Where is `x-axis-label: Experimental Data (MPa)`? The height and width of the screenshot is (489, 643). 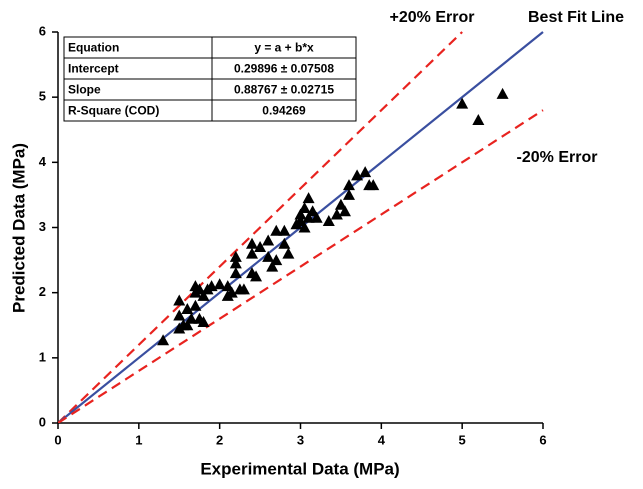 x-axis-label: Experimental Data (MPa) is located at coordinates (299, 468).